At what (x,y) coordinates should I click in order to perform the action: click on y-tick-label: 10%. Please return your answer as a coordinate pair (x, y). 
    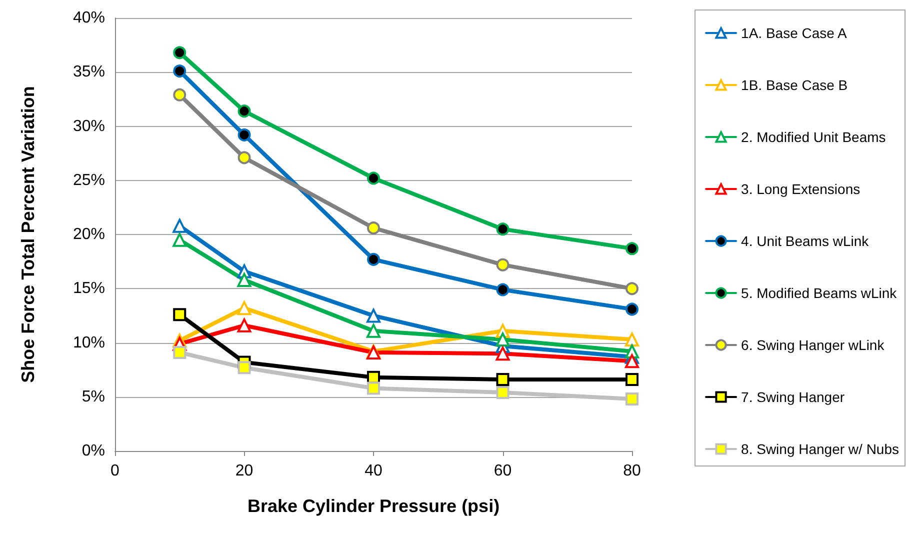
    Looking at the image, I should click on (88, 343).